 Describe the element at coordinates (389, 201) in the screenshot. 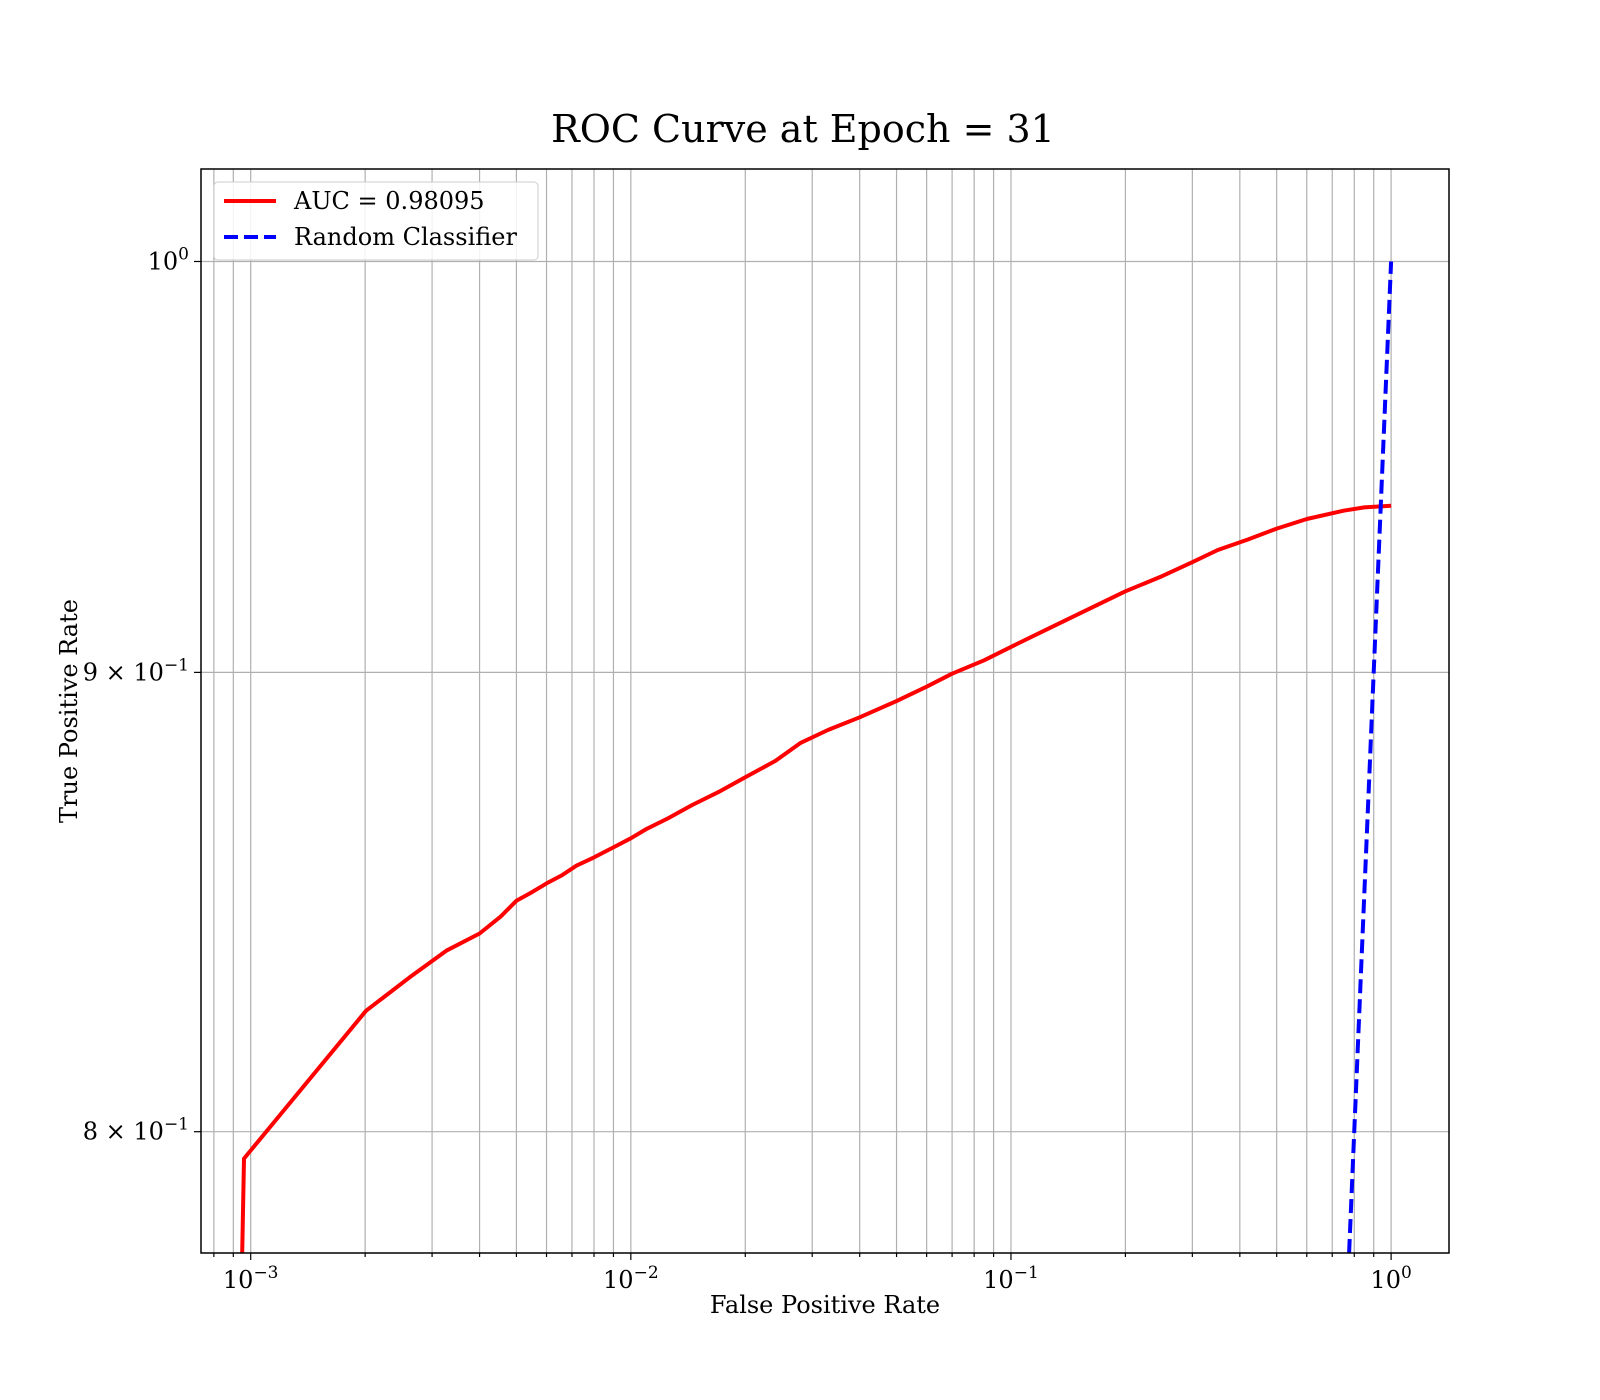

I see `legend-label-auc: AUC = 0.98095` at that location.